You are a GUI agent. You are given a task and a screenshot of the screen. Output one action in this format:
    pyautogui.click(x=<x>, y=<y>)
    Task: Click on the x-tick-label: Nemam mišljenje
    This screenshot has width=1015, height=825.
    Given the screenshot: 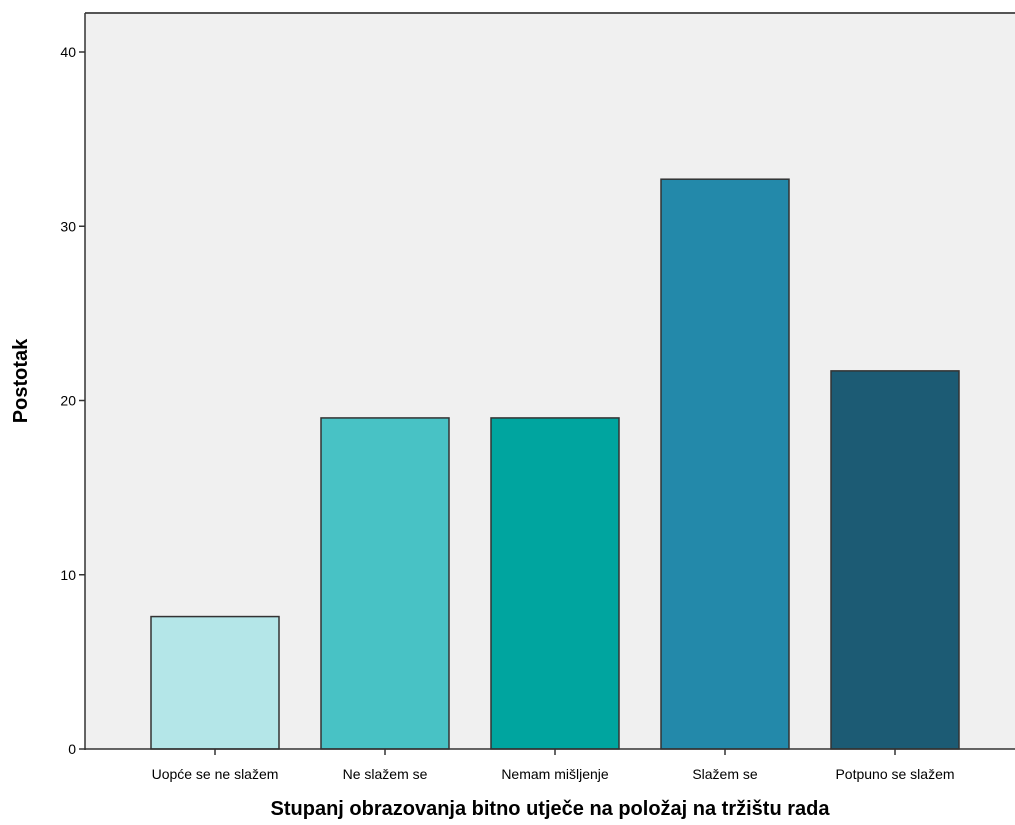 What is the action you would take?
    pyautogui.click(x=555, y=774)
    